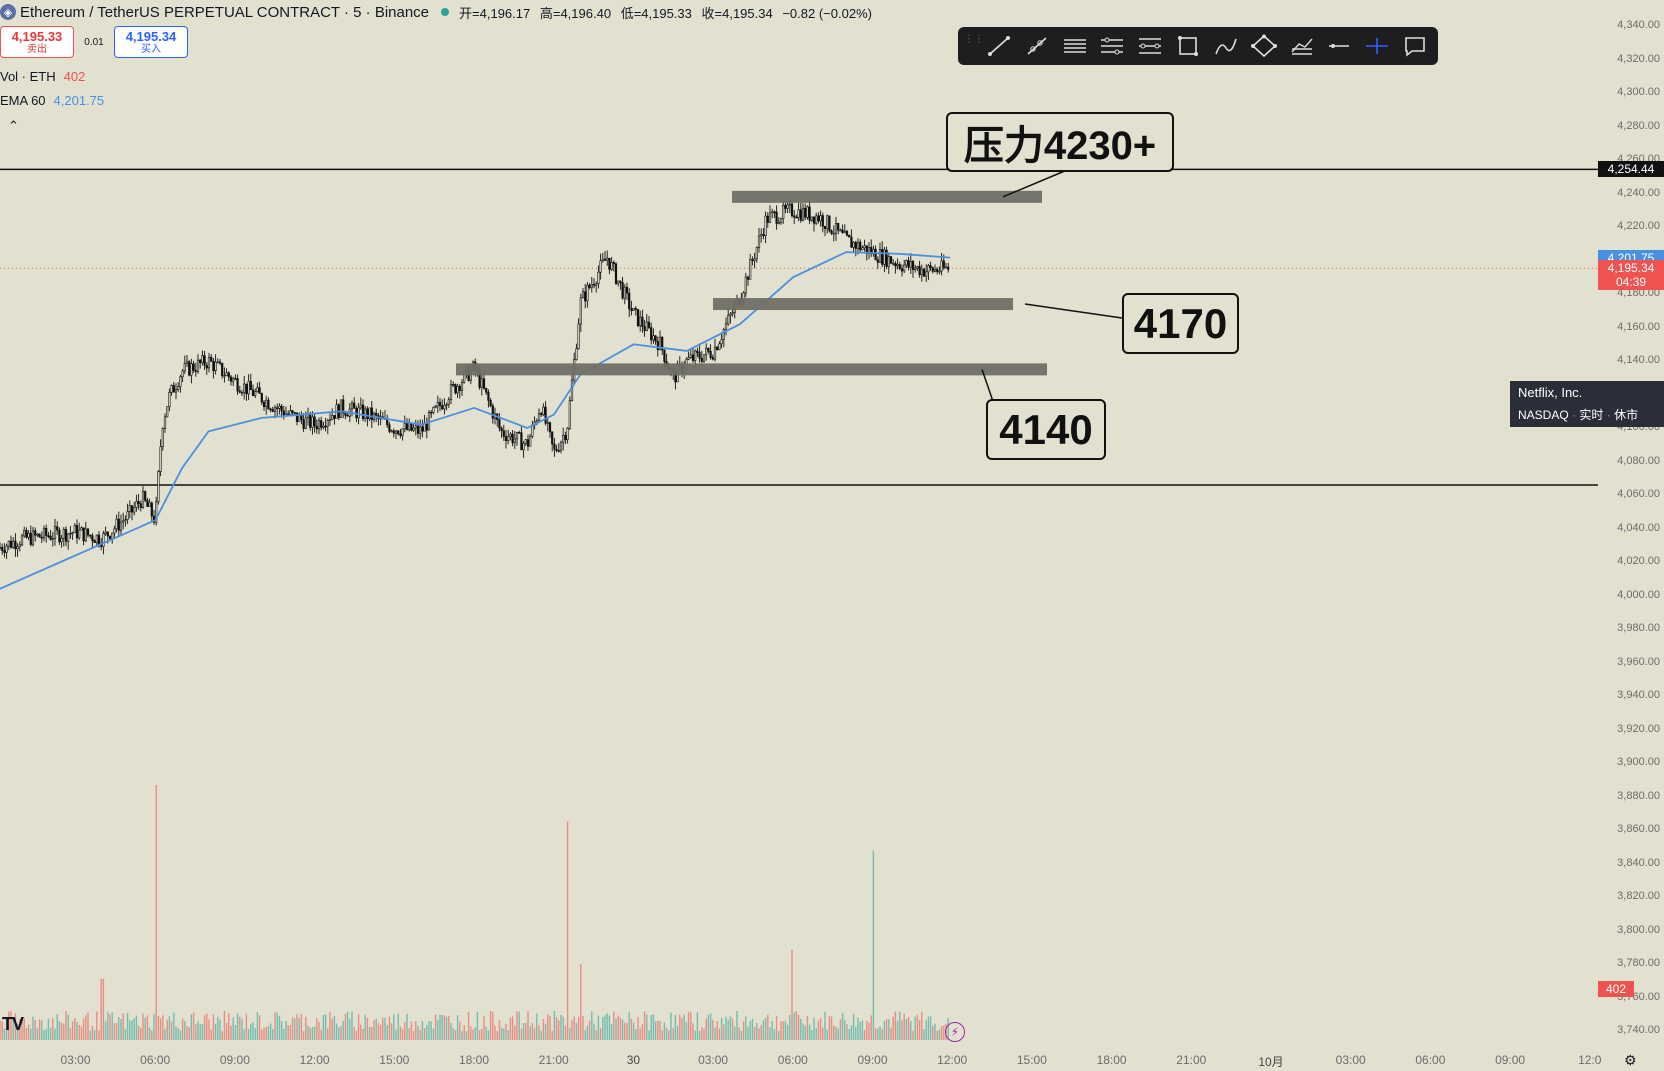 The image size is (1664, 1071). Describe the element at coordinates (42, 76) in the screenshot. I see `volume-indicator-legend: Vol · ETH 402` at that location.